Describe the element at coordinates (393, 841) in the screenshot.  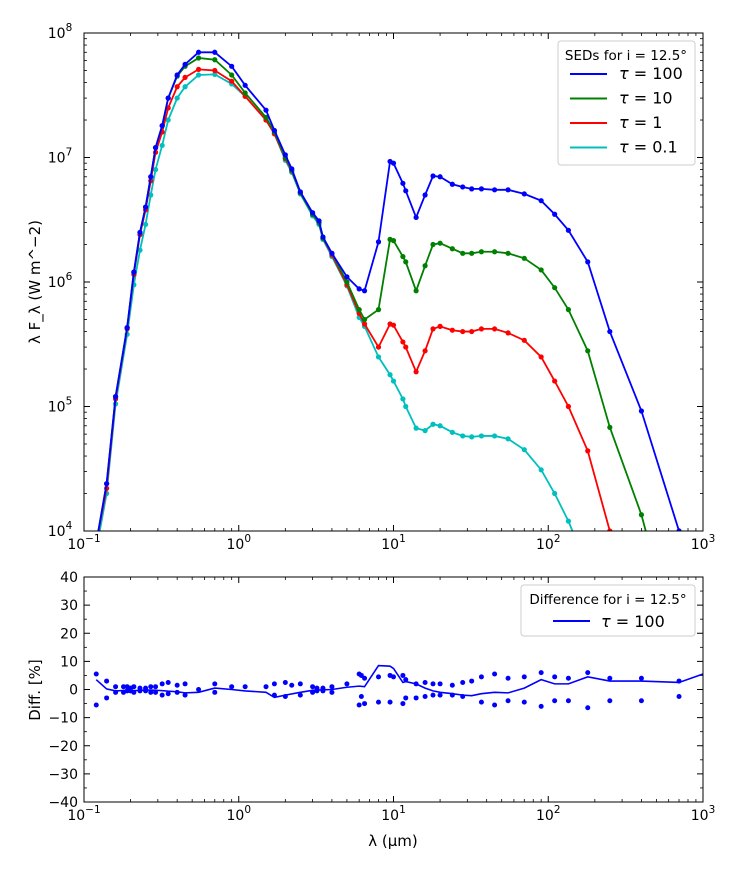
I see `diff-x-axis-label: λ (μm)` at that location.